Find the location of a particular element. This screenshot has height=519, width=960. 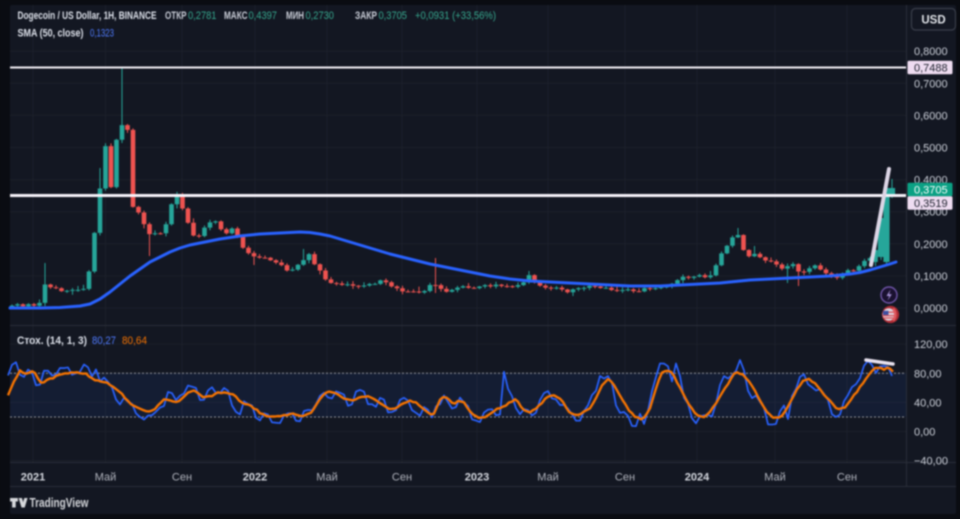

svg-text: 0,2000 is located at coordinates (931, 245).